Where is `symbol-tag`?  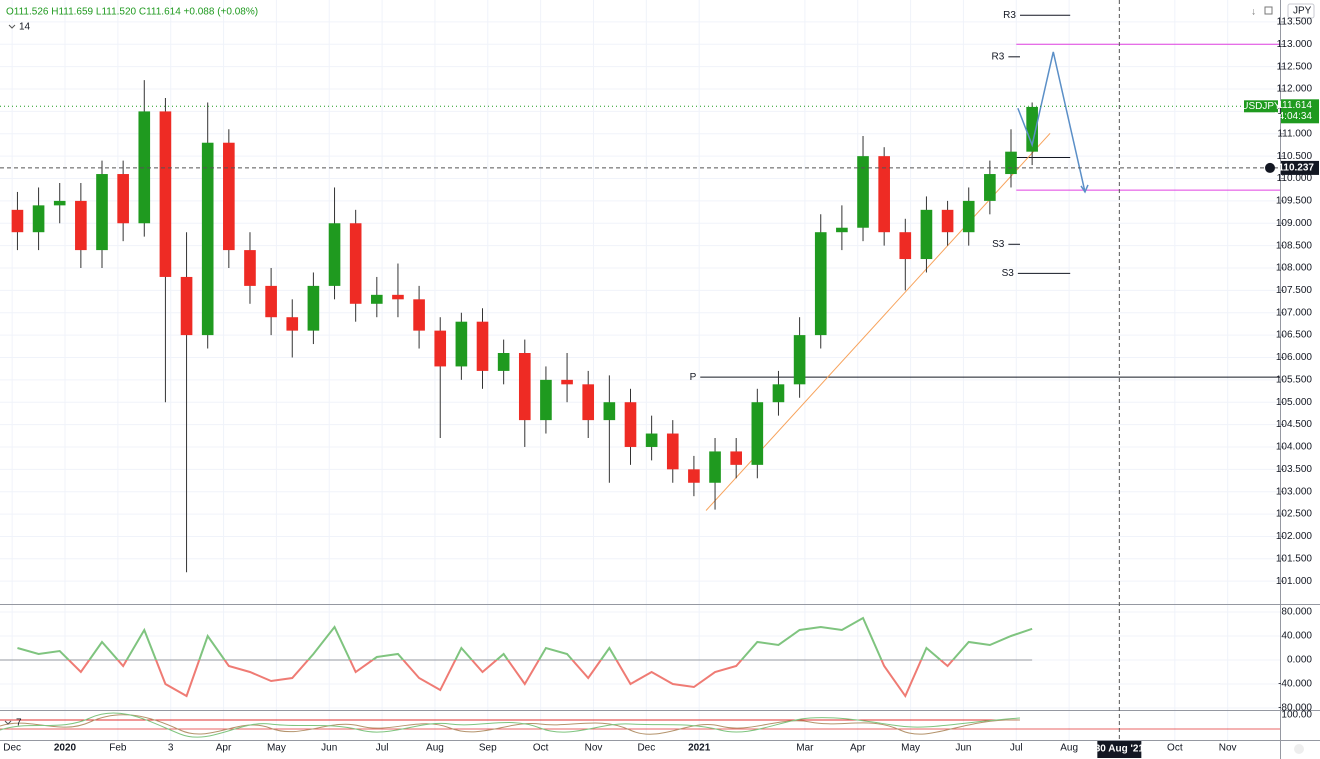
symbol-tag is located at coordinates (1261, 106).